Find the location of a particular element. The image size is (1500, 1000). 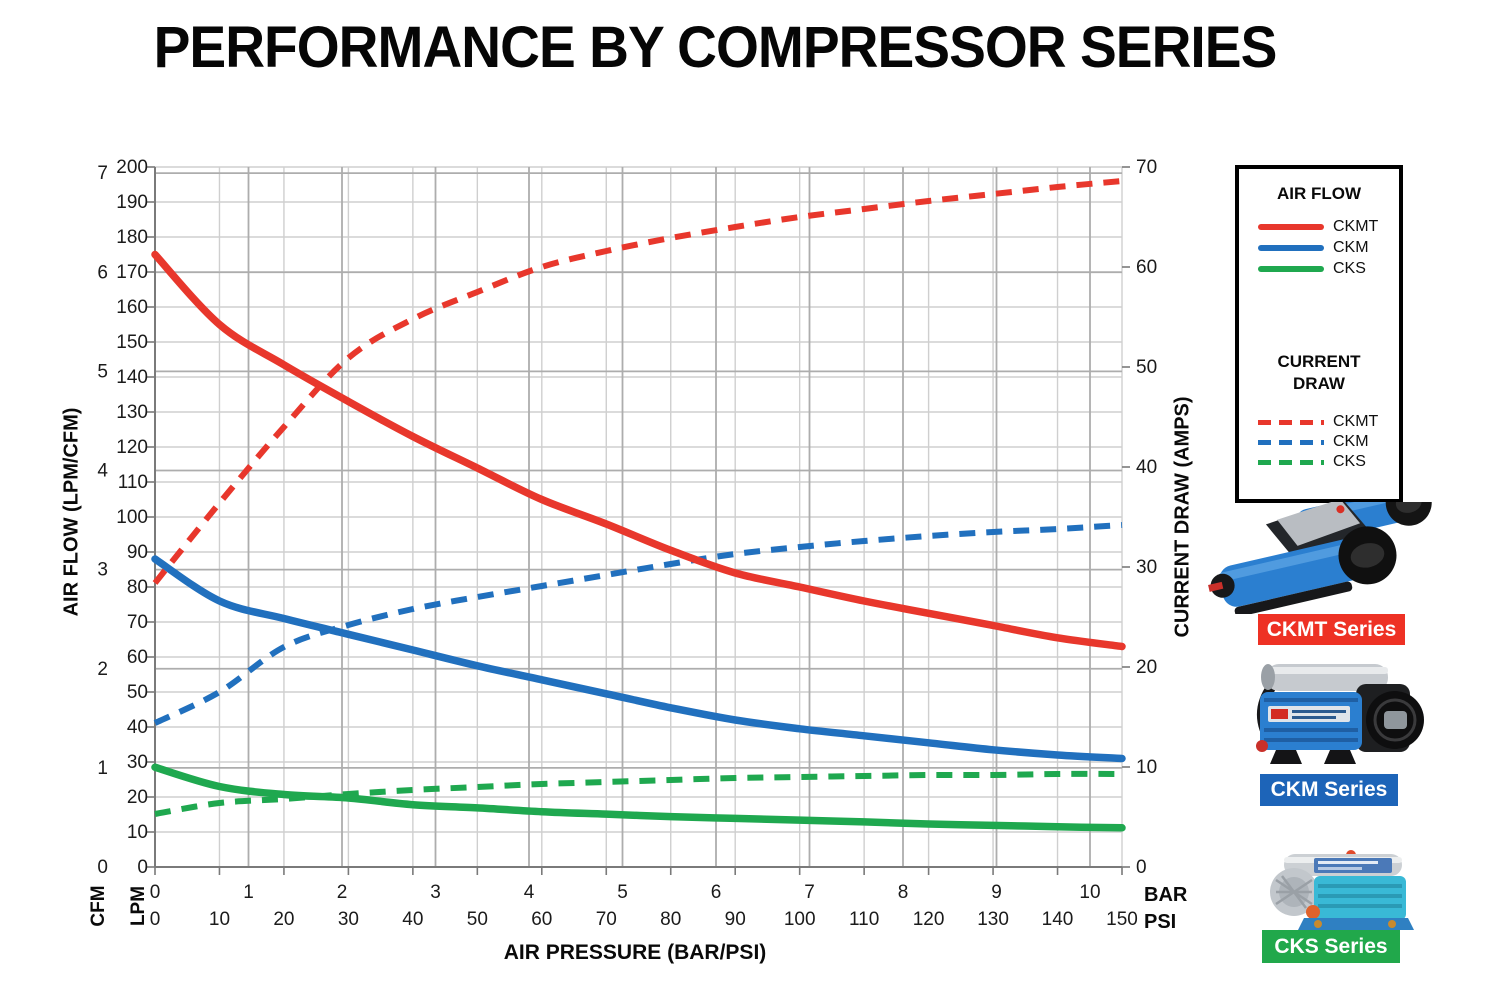

lpm-tick-label: 90 is located at coordinates (137, 552).